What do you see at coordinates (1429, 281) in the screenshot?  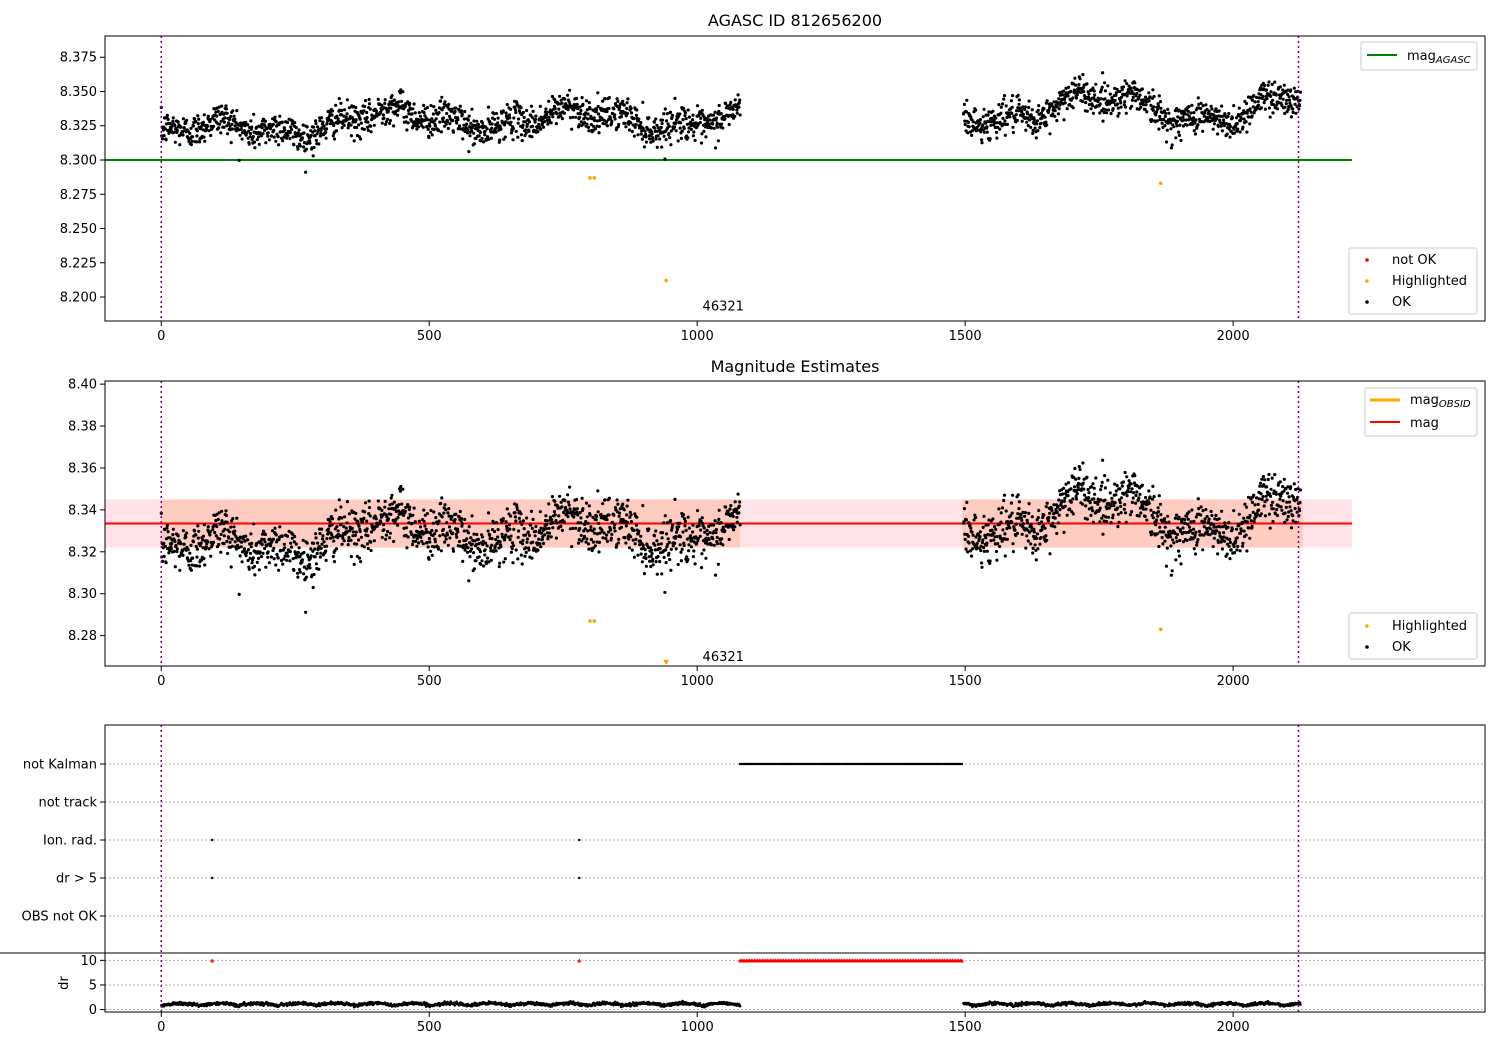 I see `legend-highlighted-label: Highlighted` at bounding box center [1429, 281].